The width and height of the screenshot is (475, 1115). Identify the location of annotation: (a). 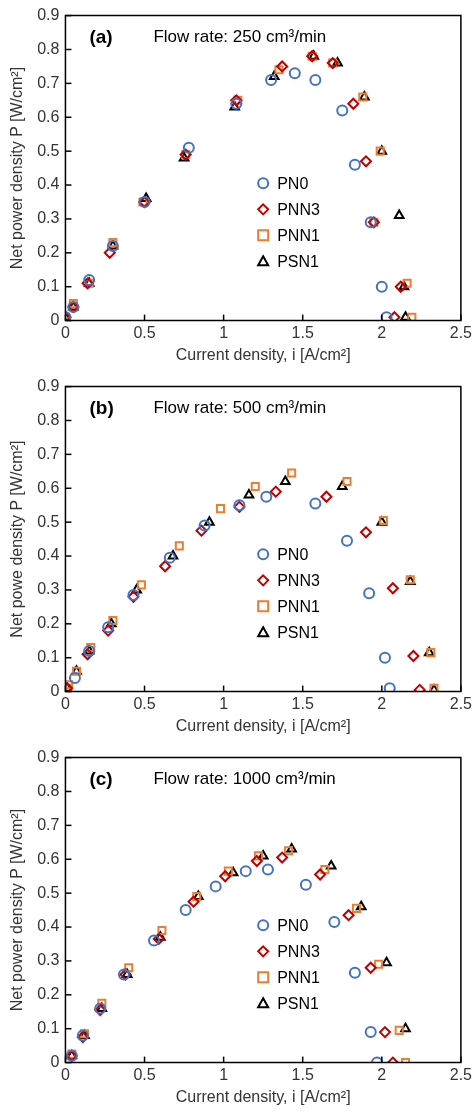
(101, 36).